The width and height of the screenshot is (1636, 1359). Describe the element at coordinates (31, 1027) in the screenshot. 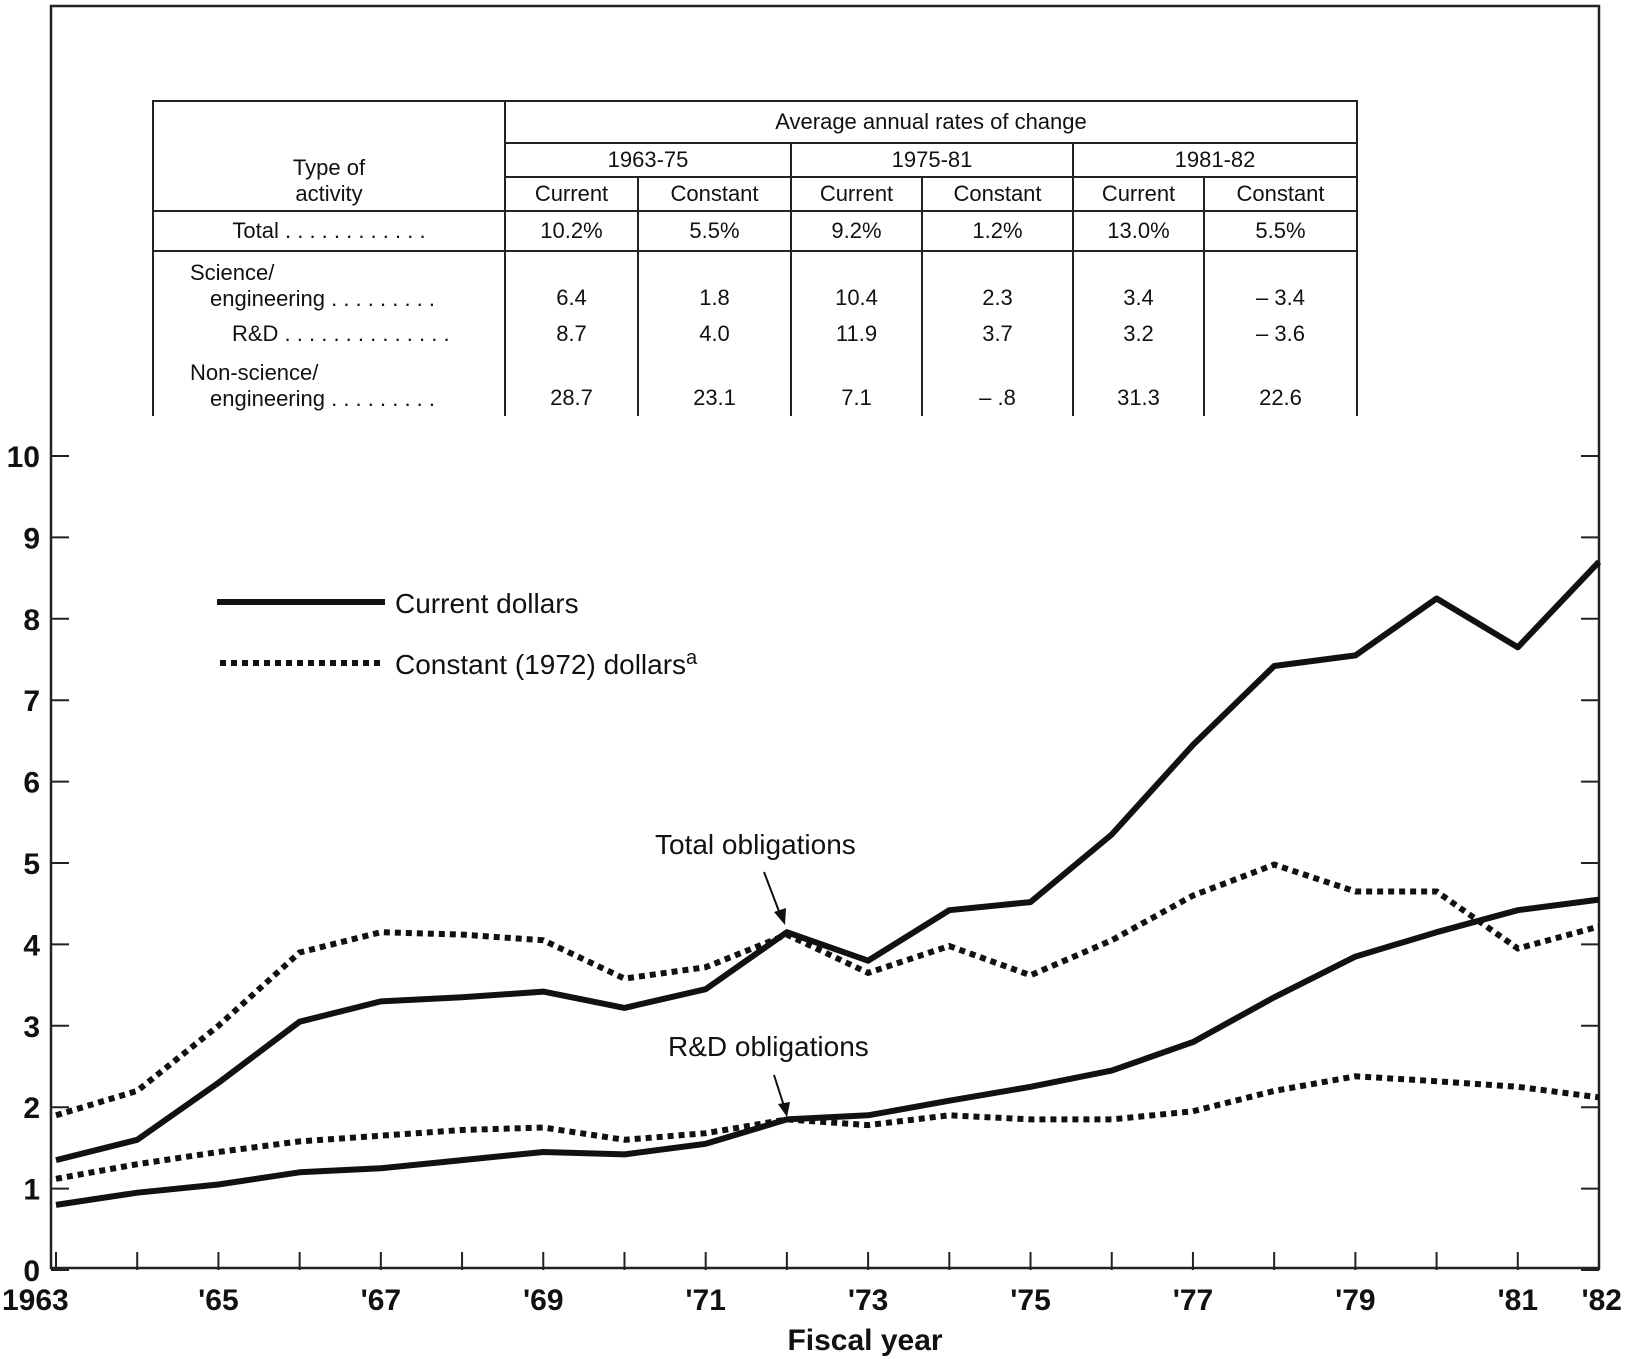

I see `y-tick-label: 3` at that location.